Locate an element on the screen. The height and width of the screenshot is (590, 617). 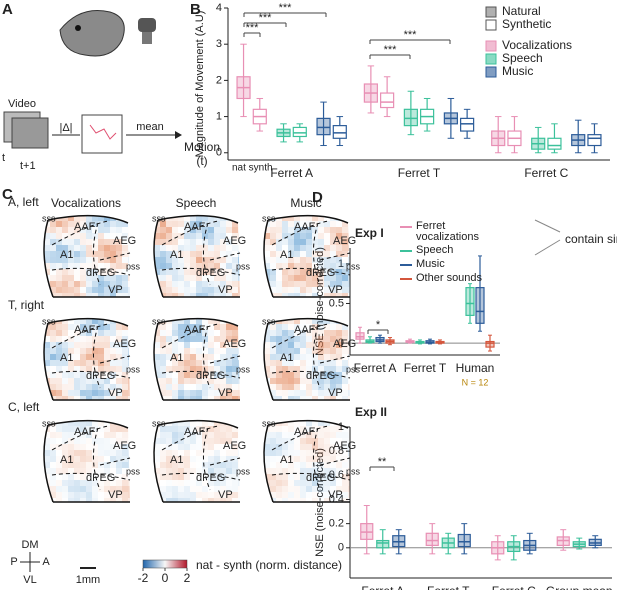
camera-stand is located at coordinates (147, 38).